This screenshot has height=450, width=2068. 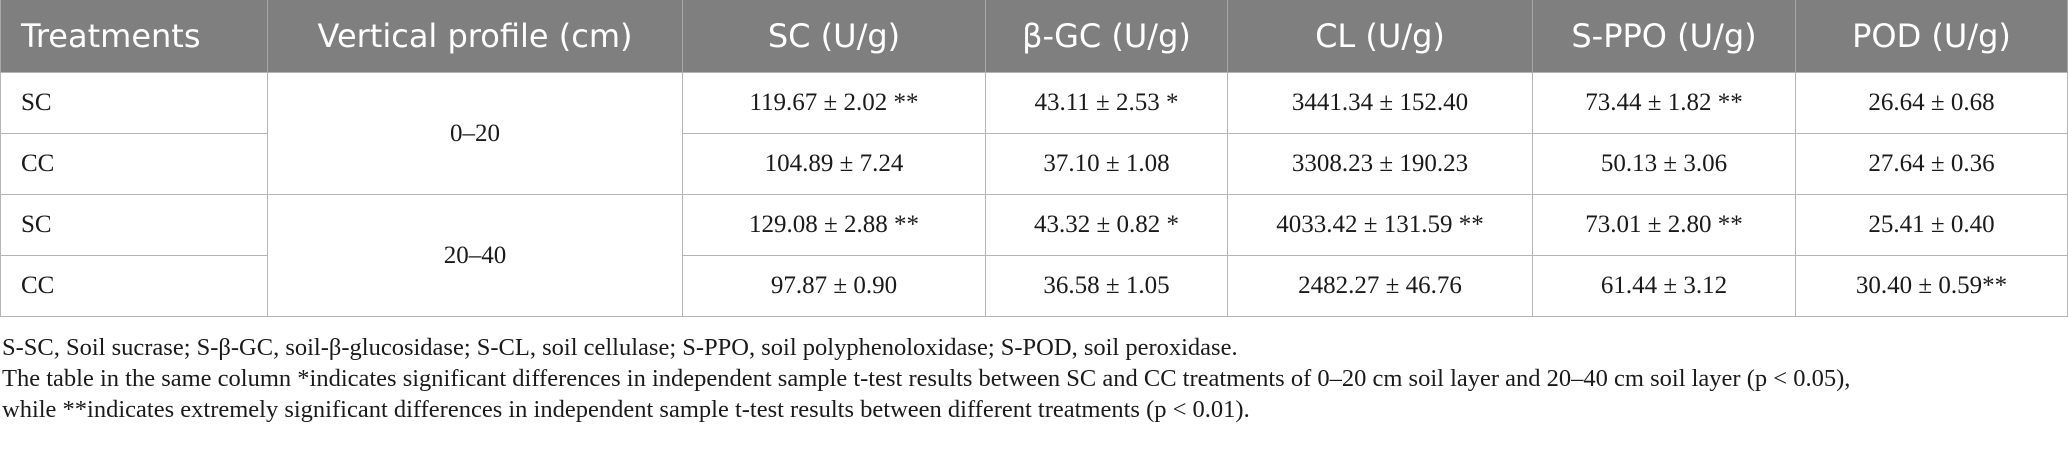 What do you see at coordinates (475, 255) in the screenshot?
I see `profile-cell: 20–40` at bounding box center [475, 255].